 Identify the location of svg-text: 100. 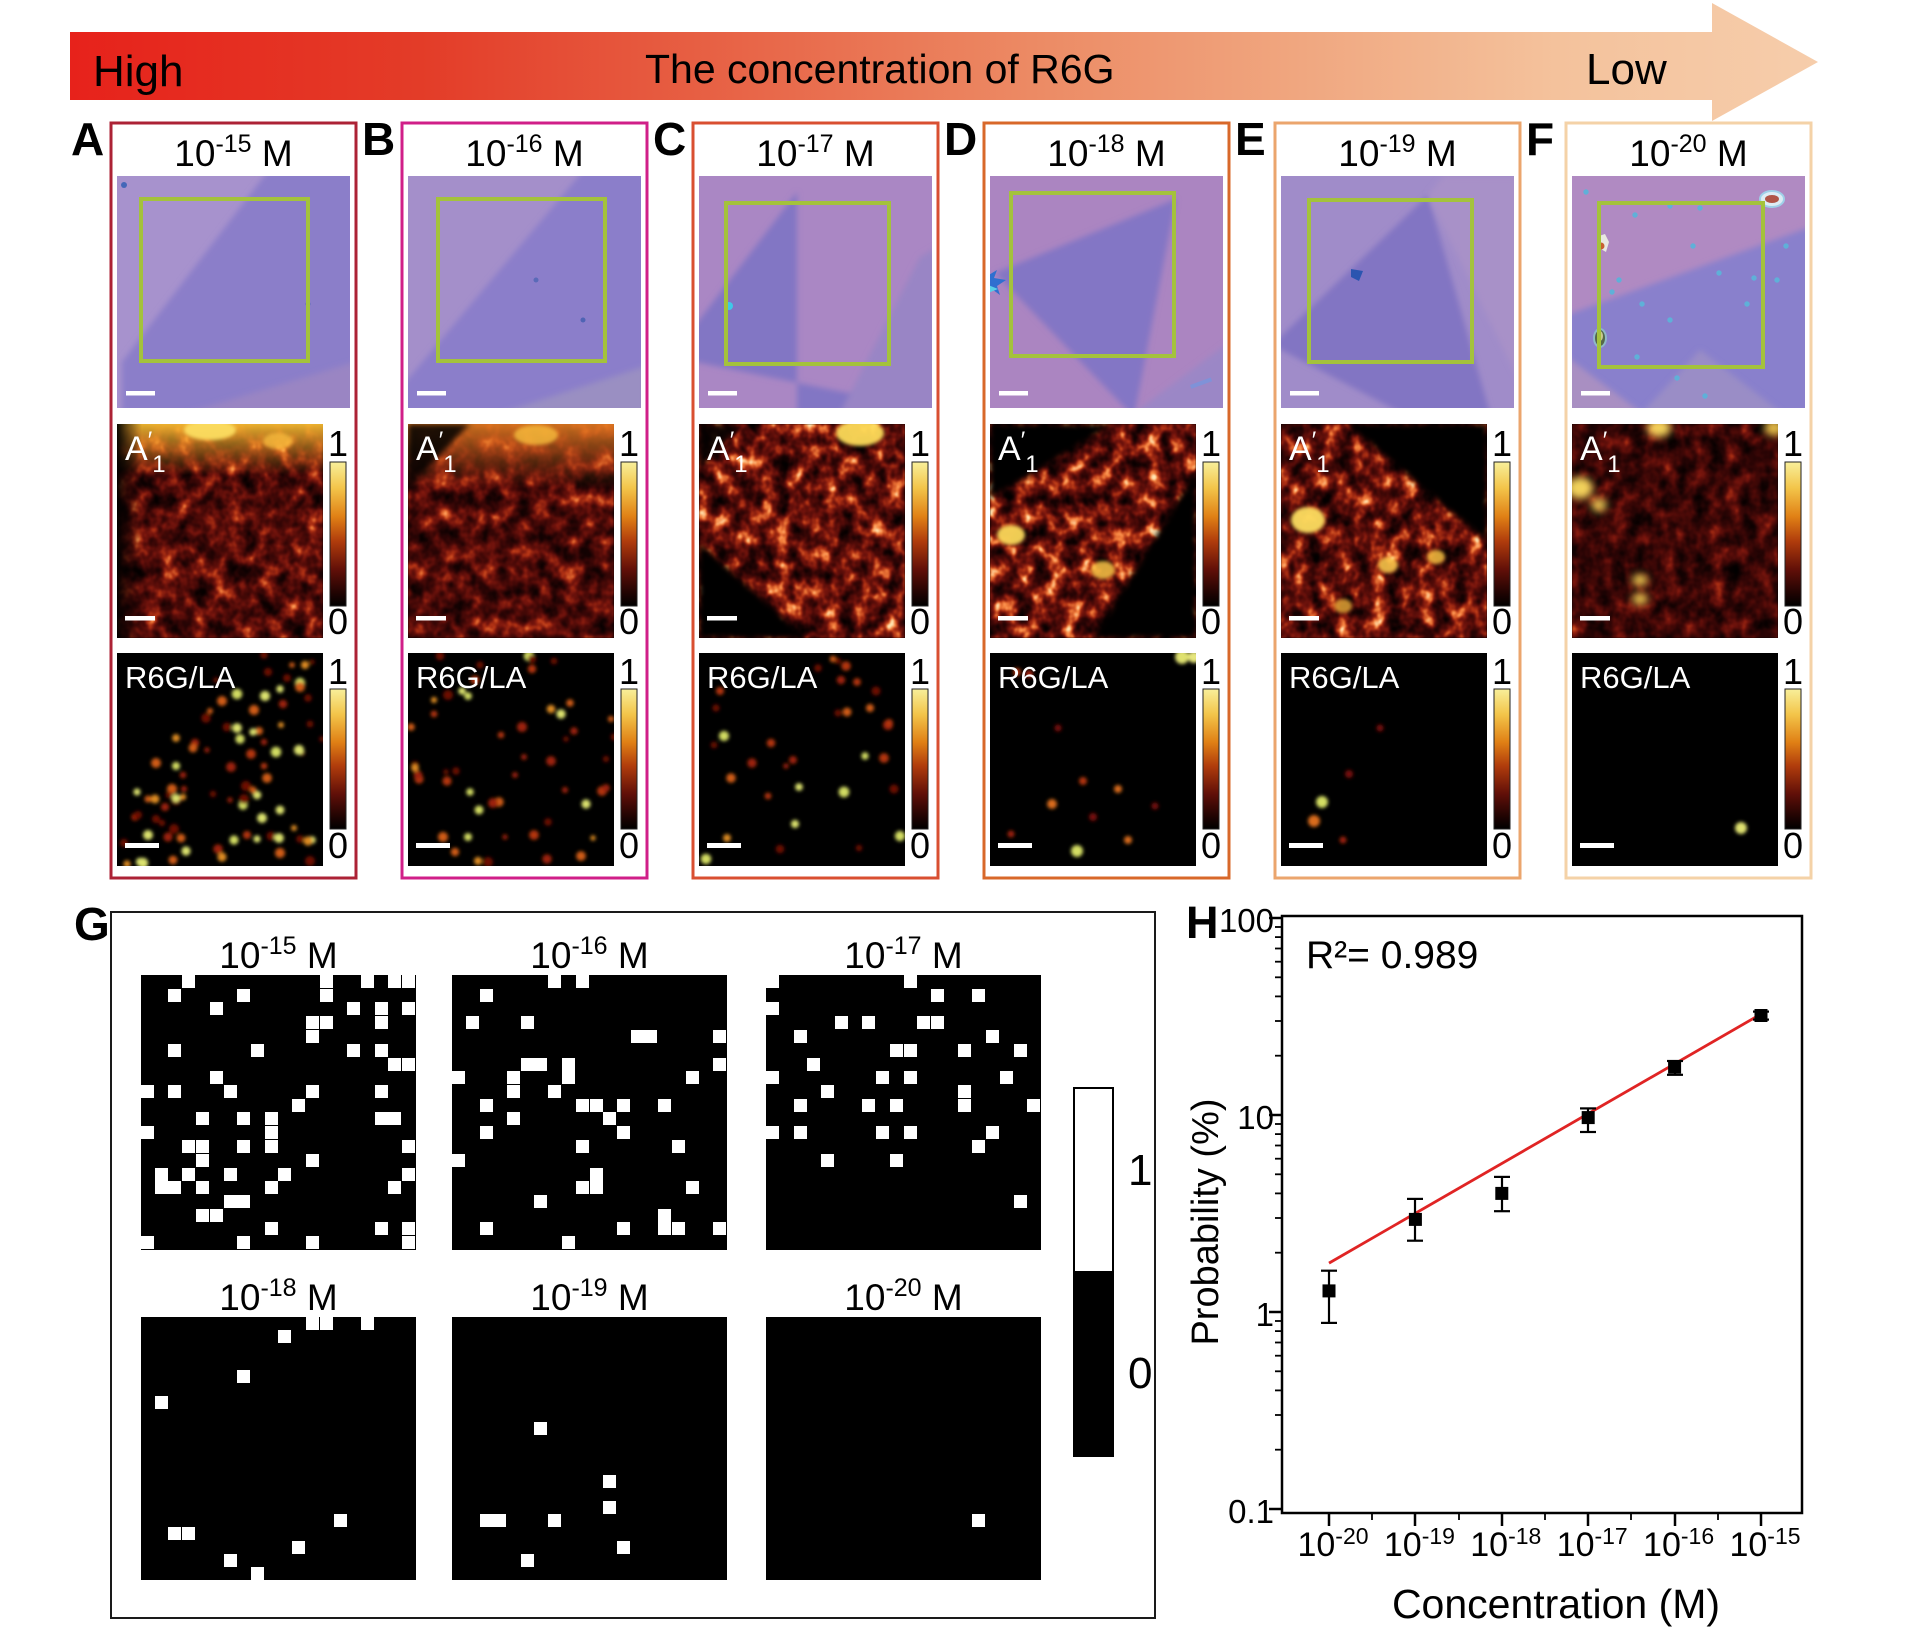
(1246, 920).